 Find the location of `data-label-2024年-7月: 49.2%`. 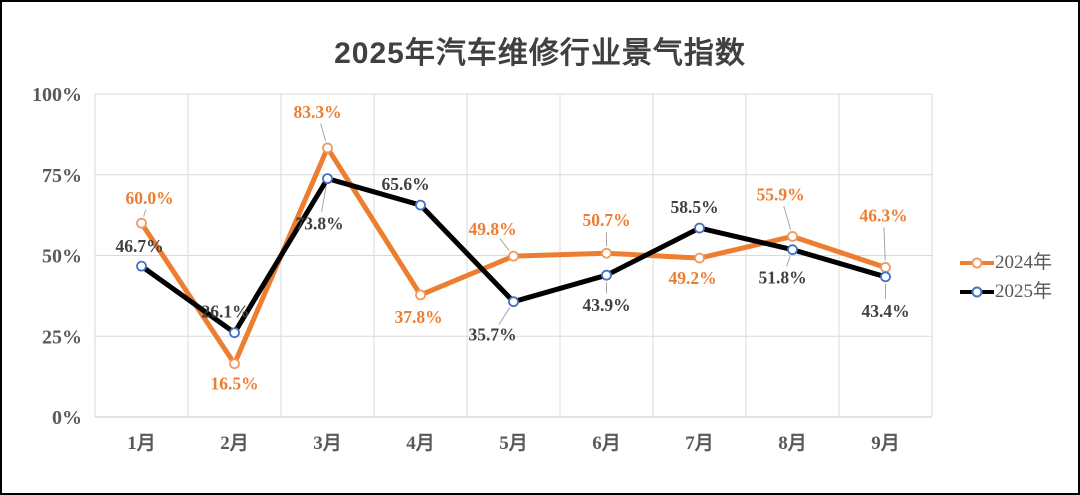

data-label-2024年-7月: 49.2% is located at coordinates (692, 278).